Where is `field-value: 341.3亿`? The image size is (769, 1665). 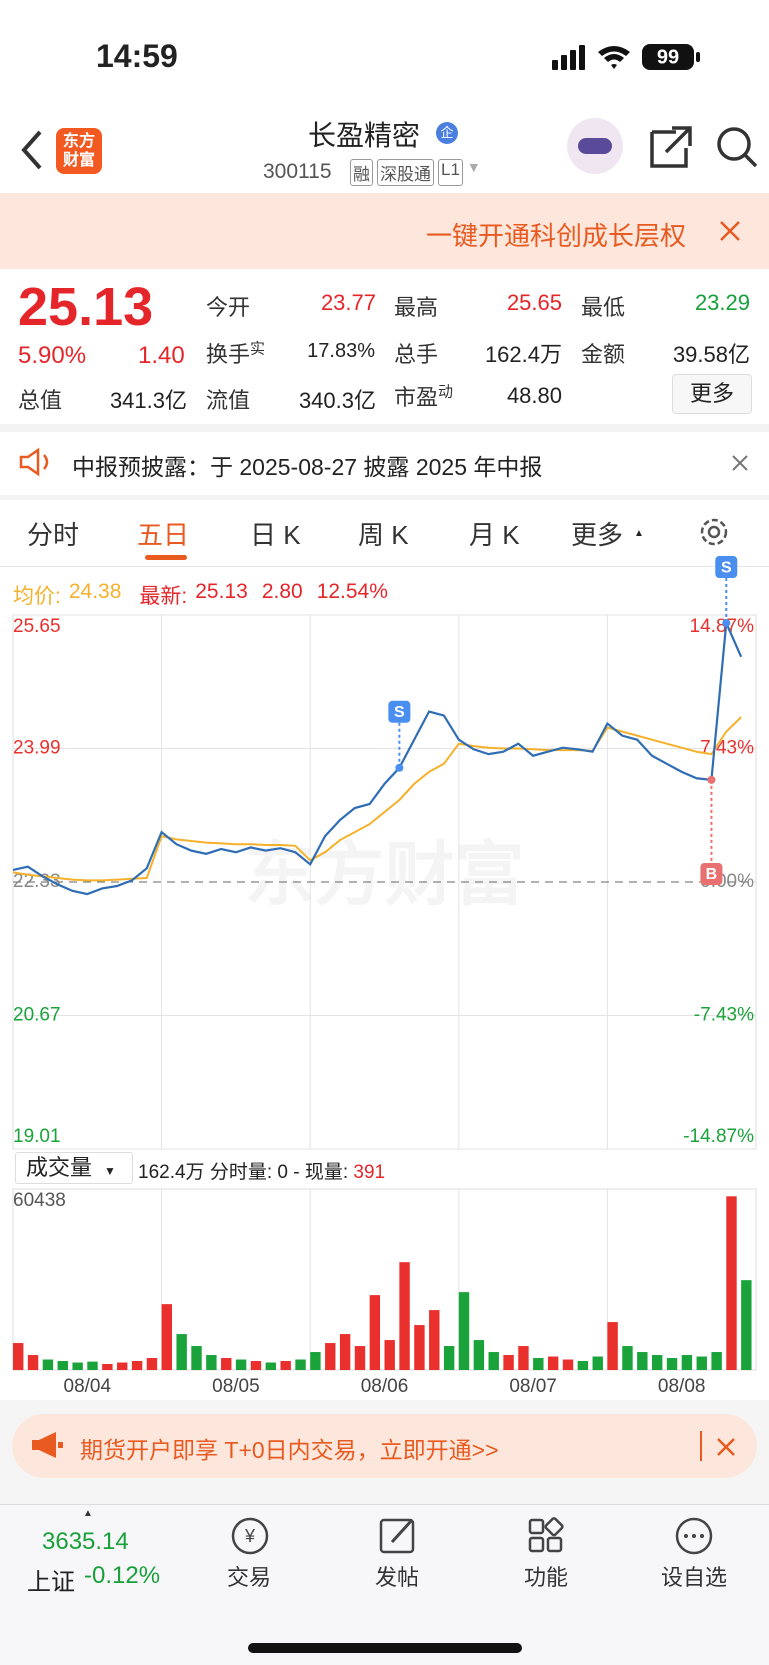 field-value: 341.3亿 is located at coordinates (148, 400).